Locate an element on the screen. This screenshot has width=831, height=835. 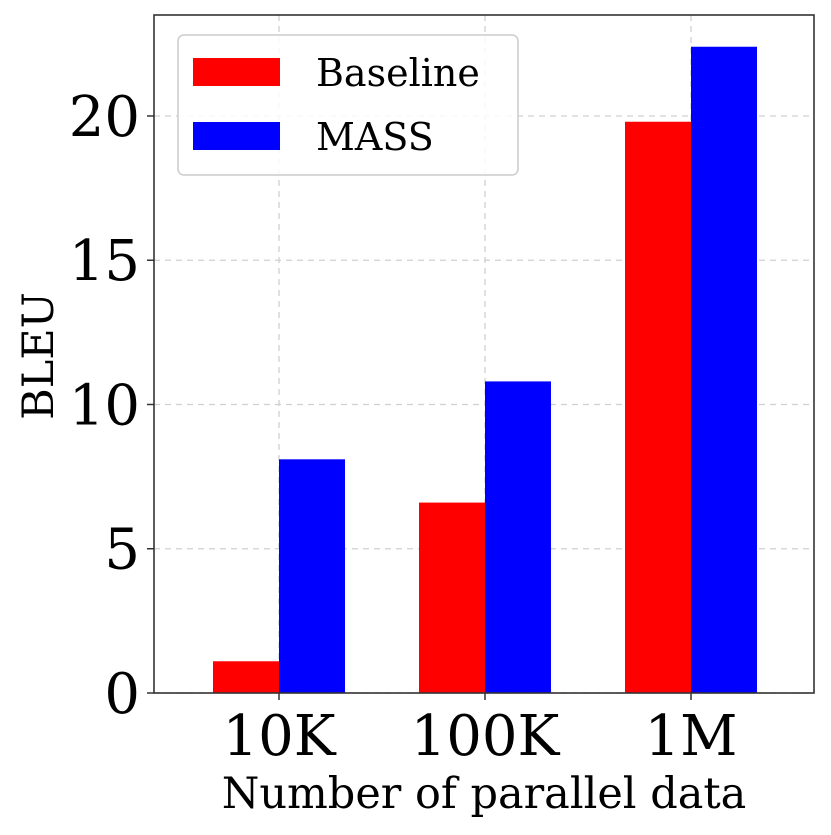
x-tick-label: 100K is located at coordinates (486, 736).